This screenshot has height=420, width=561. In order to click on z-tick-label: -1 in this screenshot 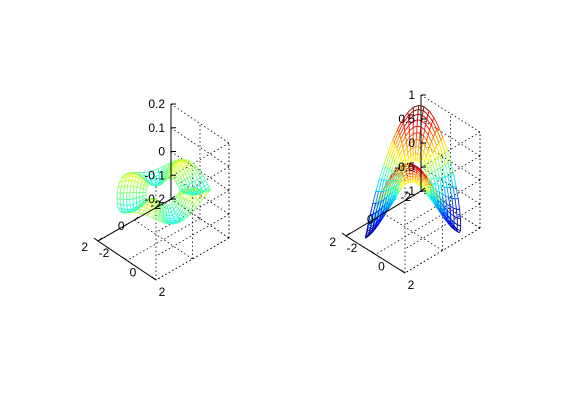, I will do `click(409, 191)`.